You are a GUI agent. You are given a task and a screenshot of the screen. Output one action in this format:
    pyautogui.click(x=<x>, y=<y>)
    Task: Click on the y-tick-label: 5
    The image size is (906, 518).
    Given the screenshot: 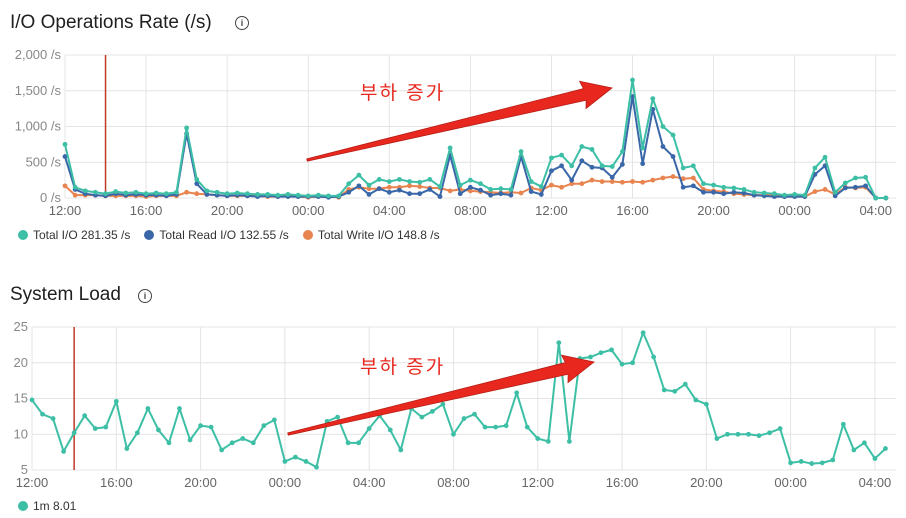 What is the action you would take?
    pyautogui.click(x=24, y=469)
    